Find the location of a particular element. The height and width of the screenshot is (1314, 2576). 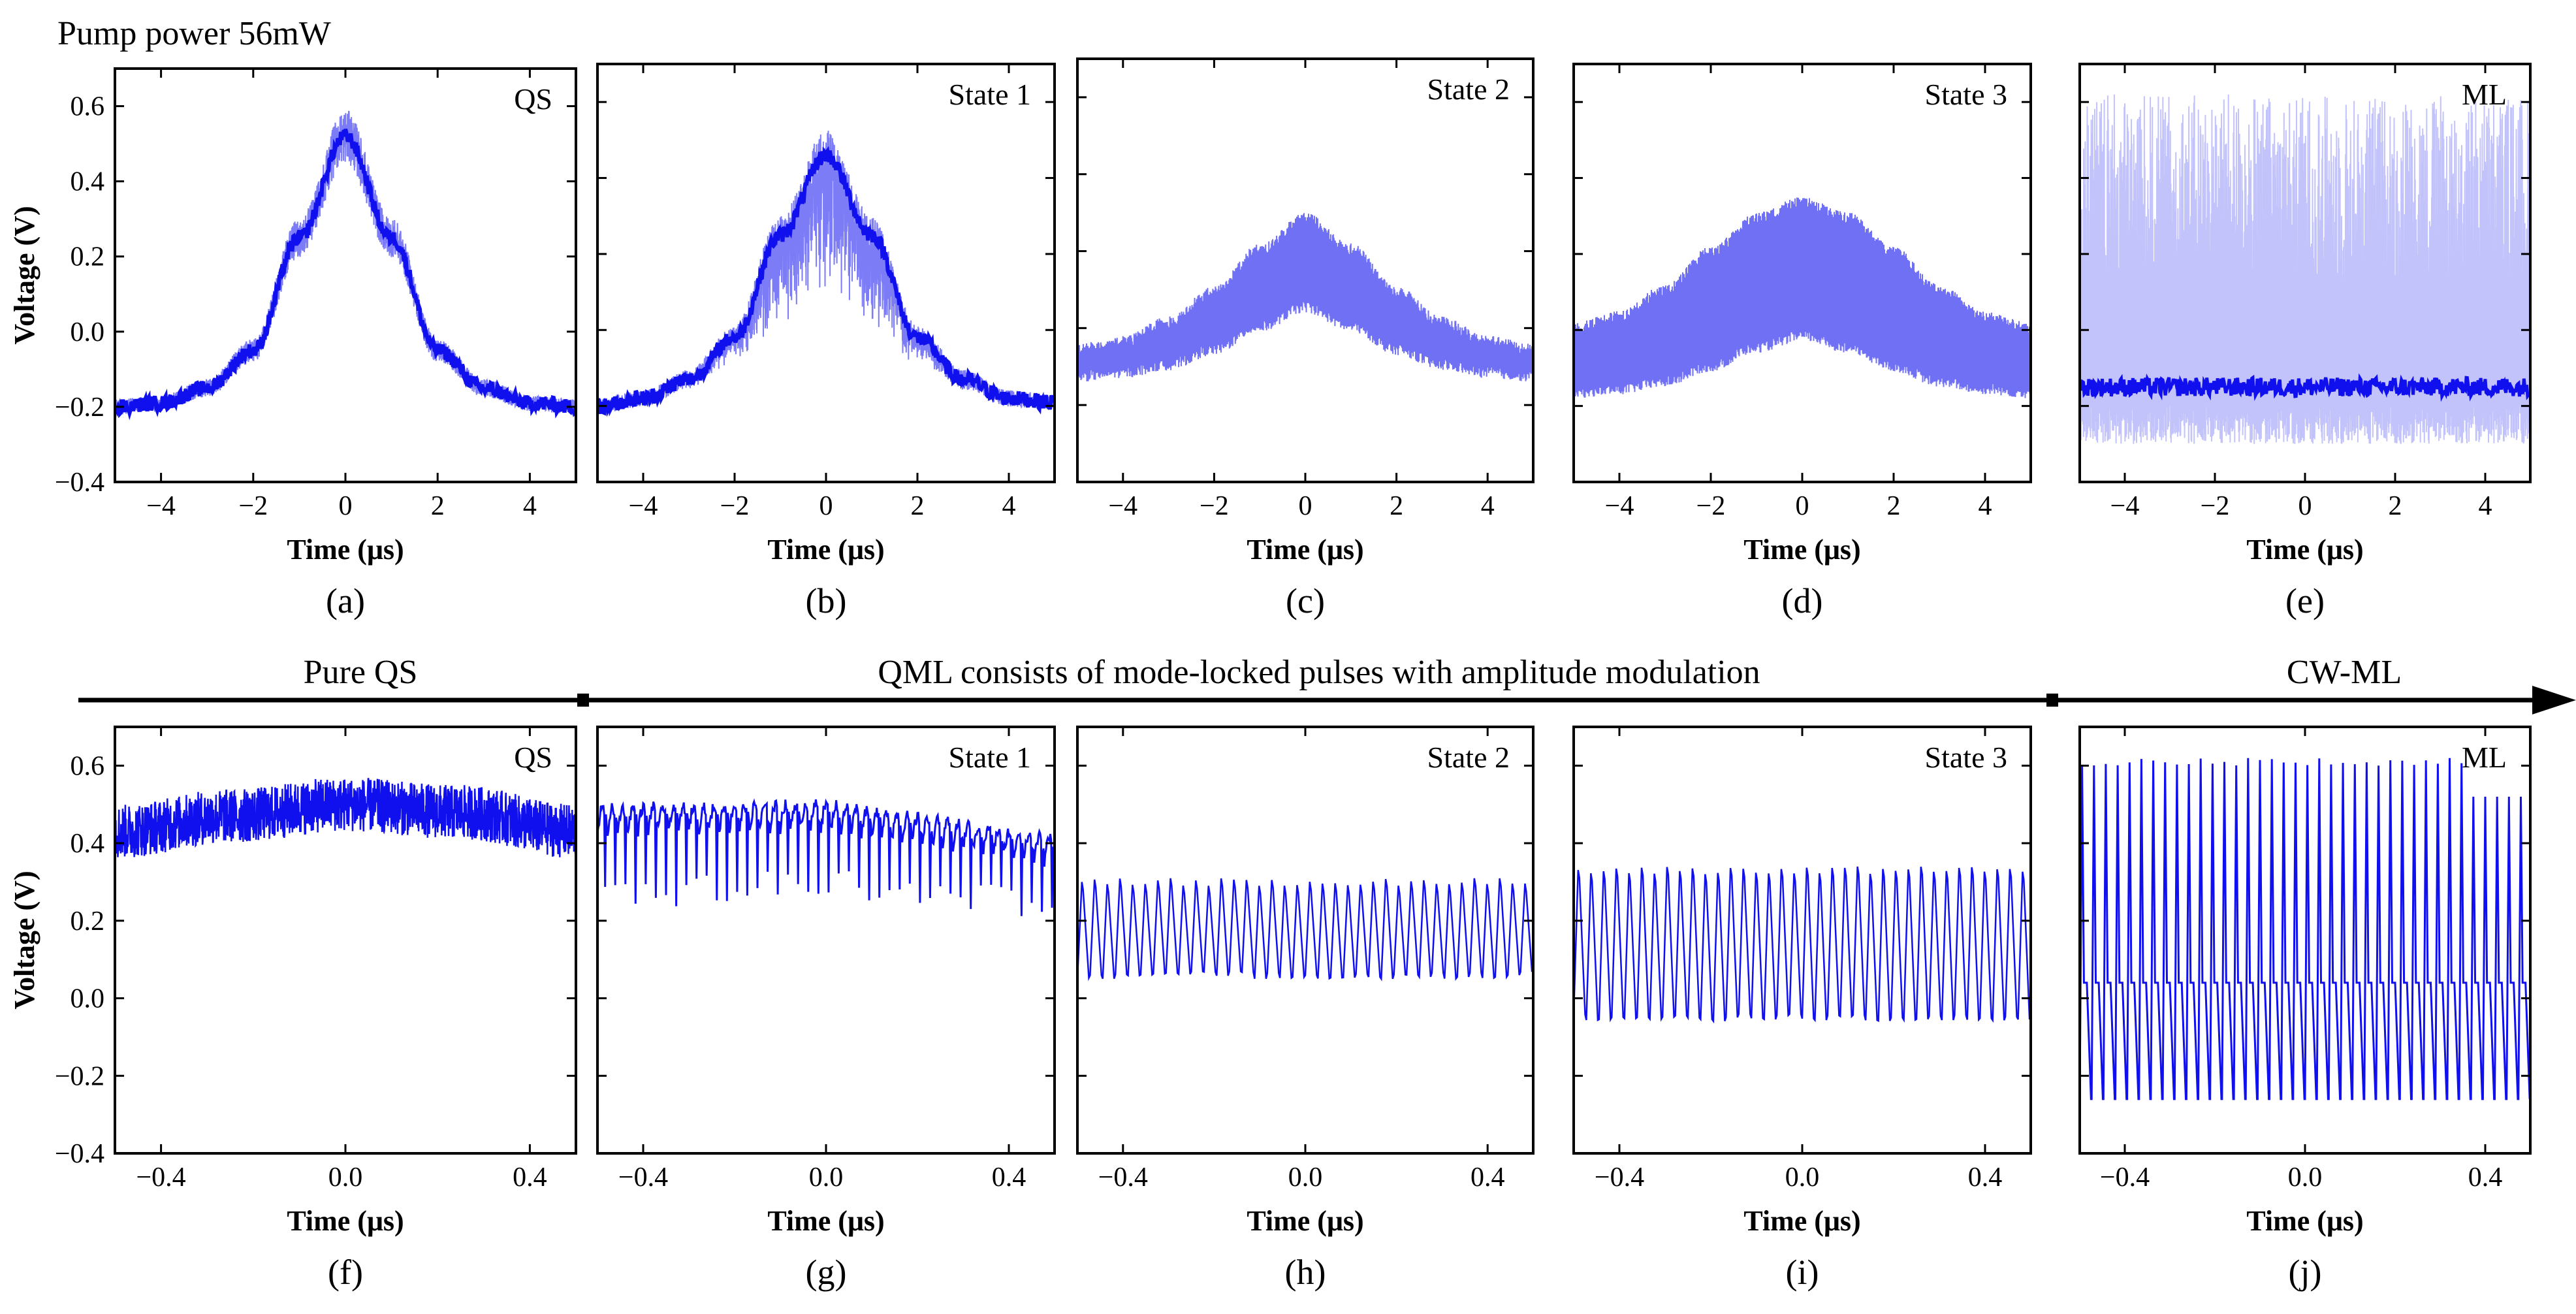

x-tick-label-i-2: 0.4 is located at coordinates (1986, 1177).